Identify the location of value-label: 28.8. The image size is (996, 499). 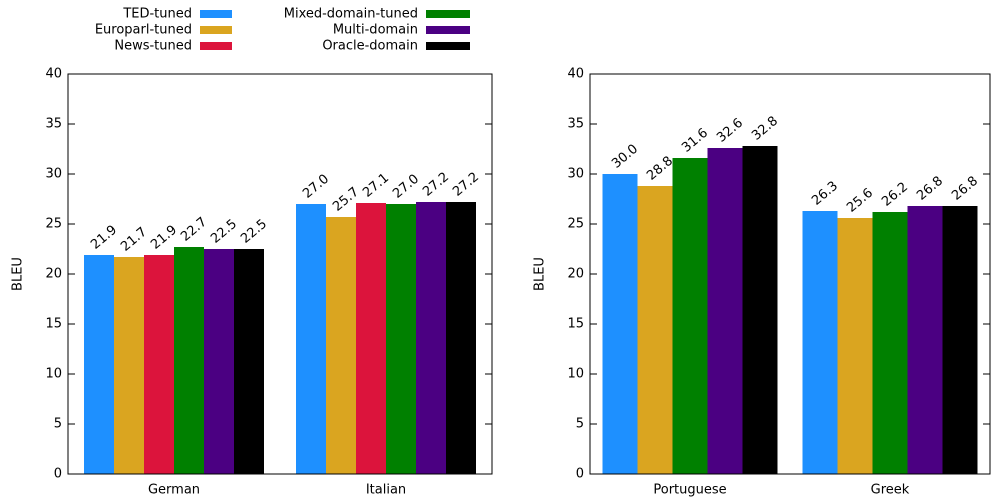
(660, 169).